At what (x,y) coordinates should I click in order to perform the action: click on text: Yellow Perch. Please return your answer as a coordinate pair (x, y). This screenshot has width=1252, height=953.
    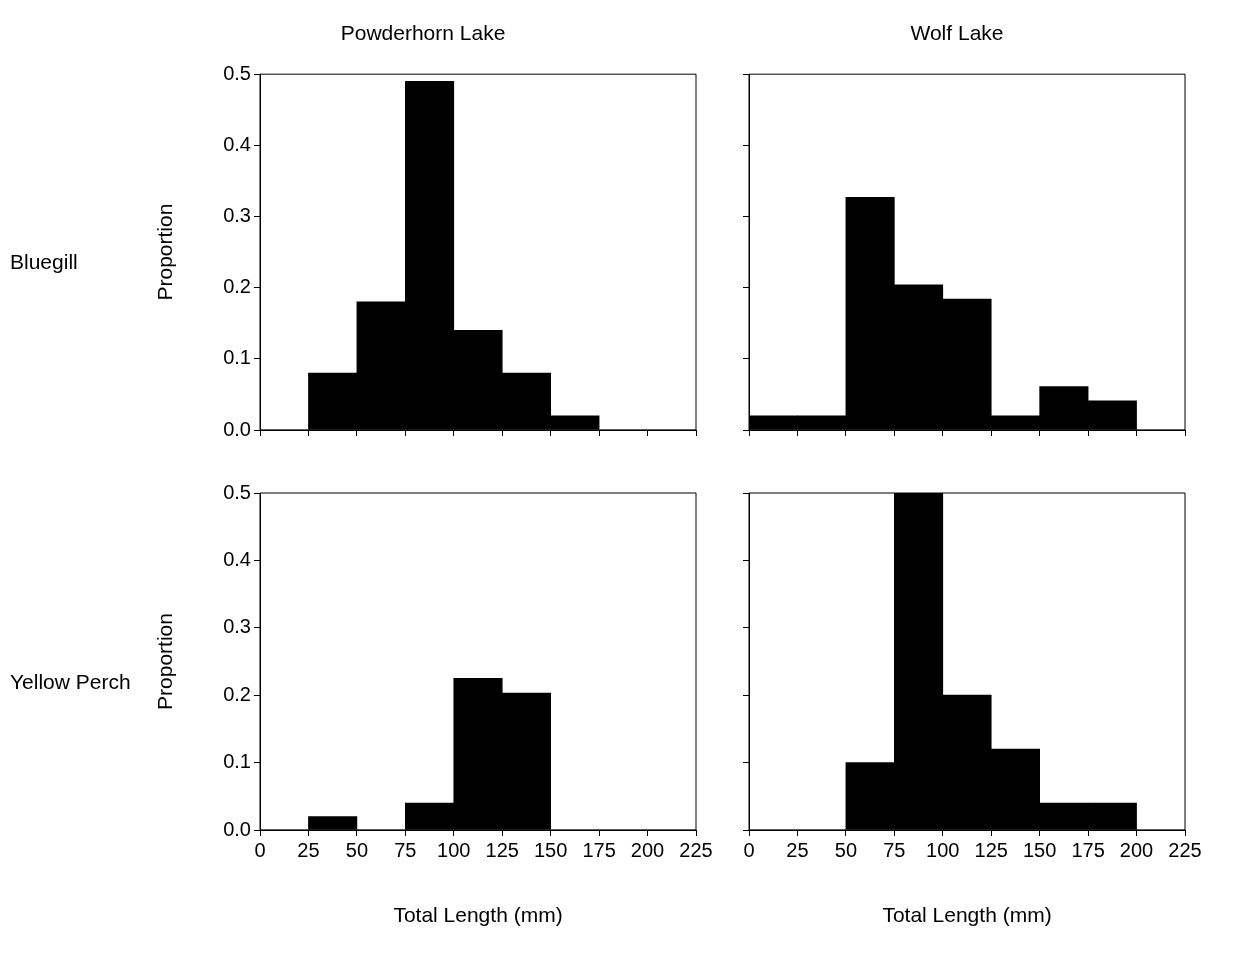
    Looking at the image, I should click on (70, 682).